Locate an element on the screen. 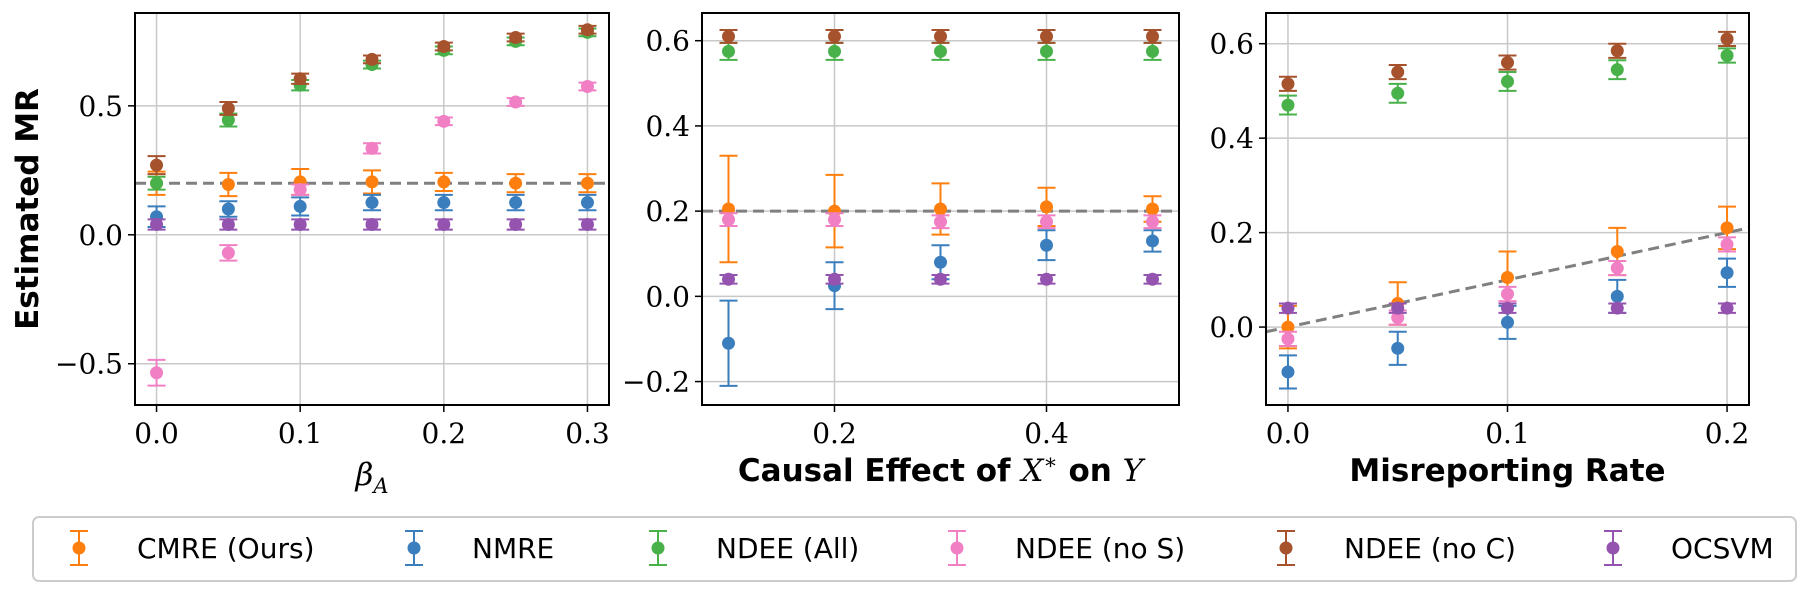 Image resolution: width=1807 pixels, height=592 pixels. series-ndee-no-s is located at coordinates (372, 233).